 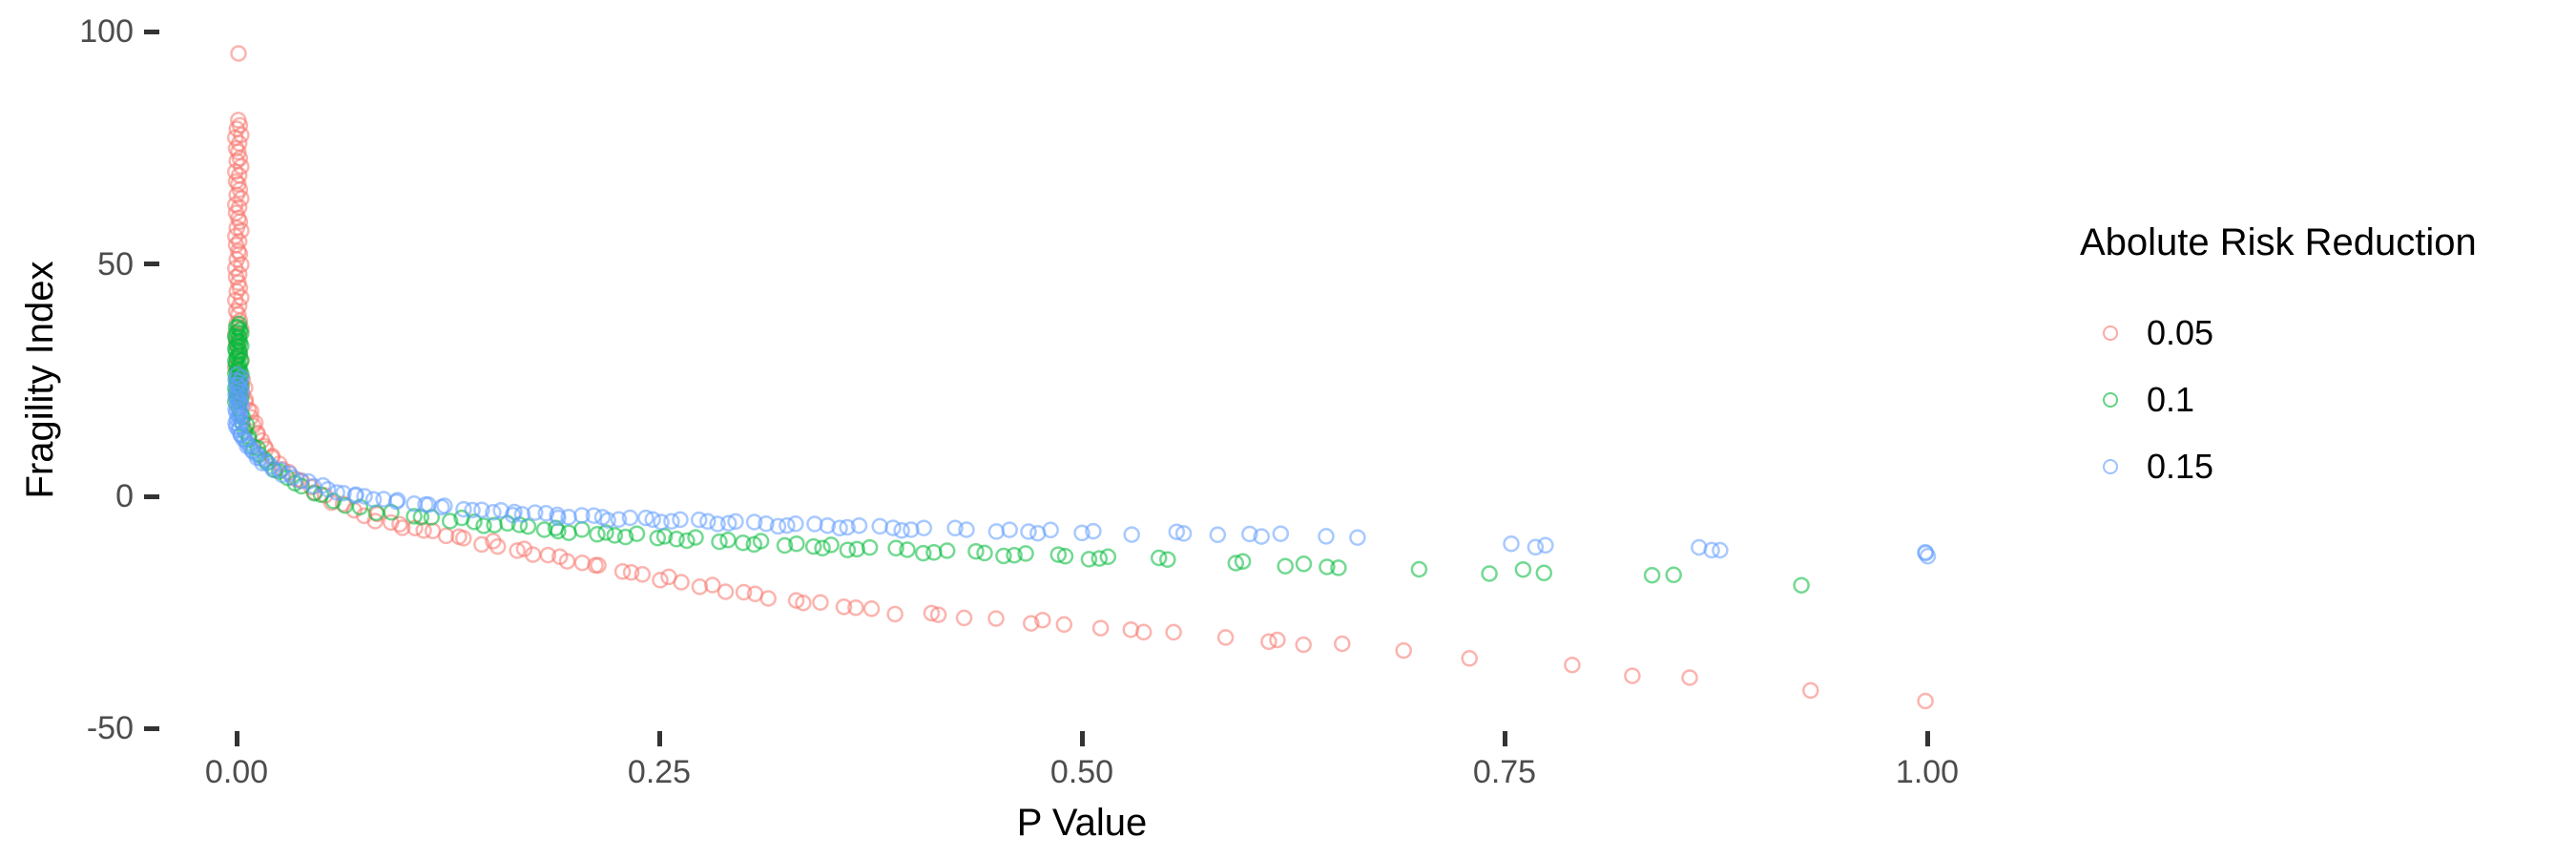 What do you see at coordinates (659, 772) in the screenshot?
I see `x-tick-label: 0.25` at bounding box center [659, 772].